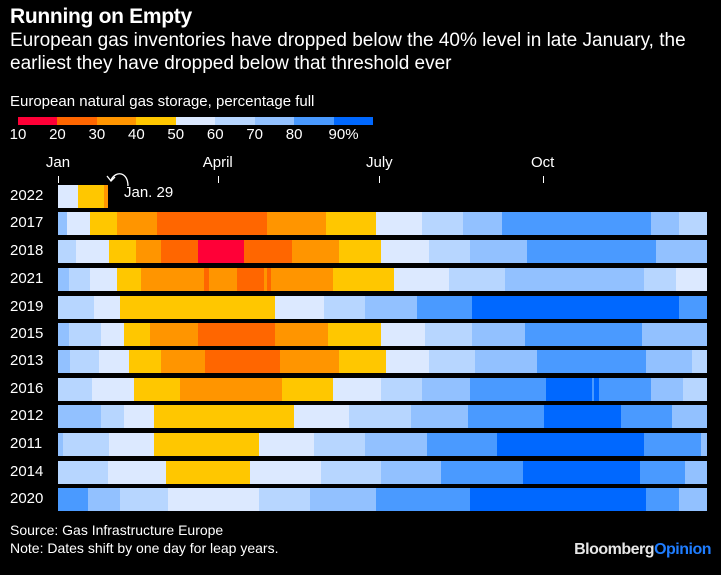 The image size is (721, 575). What do you see at coordinates (27, 498) in the screenshot?
I see `year-label: 2020` at bounding box center [27, 498].